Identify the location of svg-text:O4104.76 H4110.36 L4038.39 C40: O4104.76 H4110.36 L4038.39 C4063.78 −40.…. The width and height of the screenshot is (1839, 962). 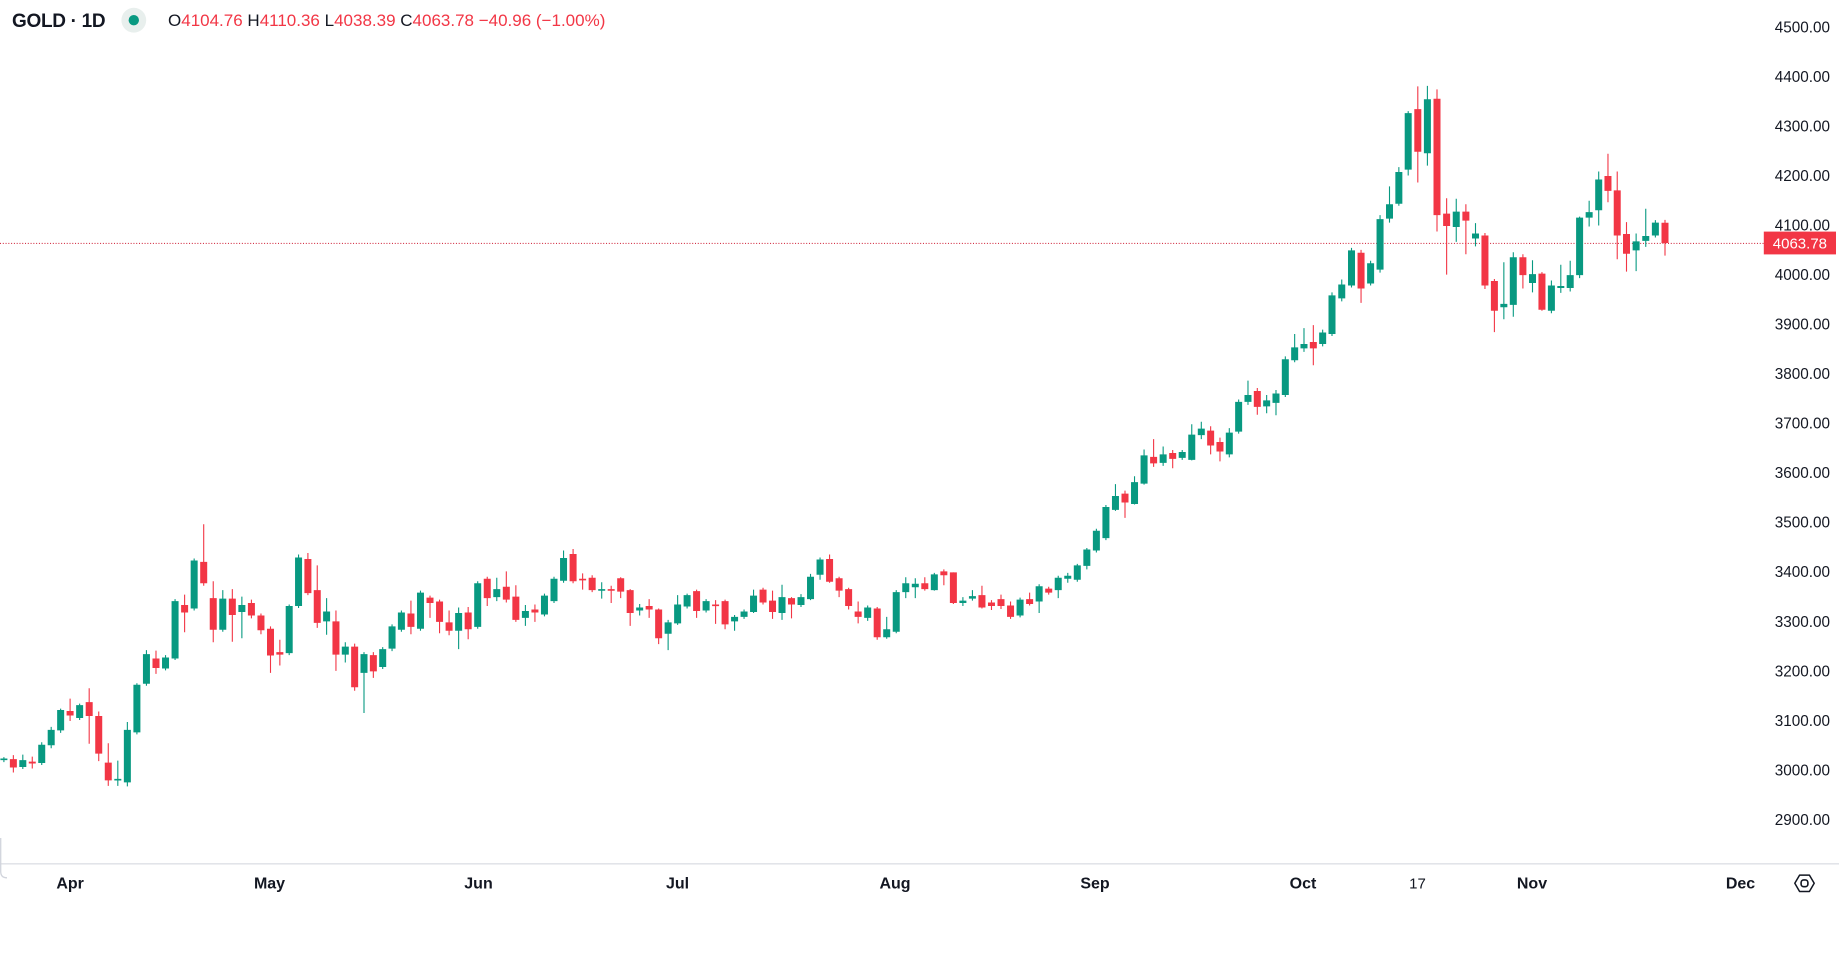
(386, 20).